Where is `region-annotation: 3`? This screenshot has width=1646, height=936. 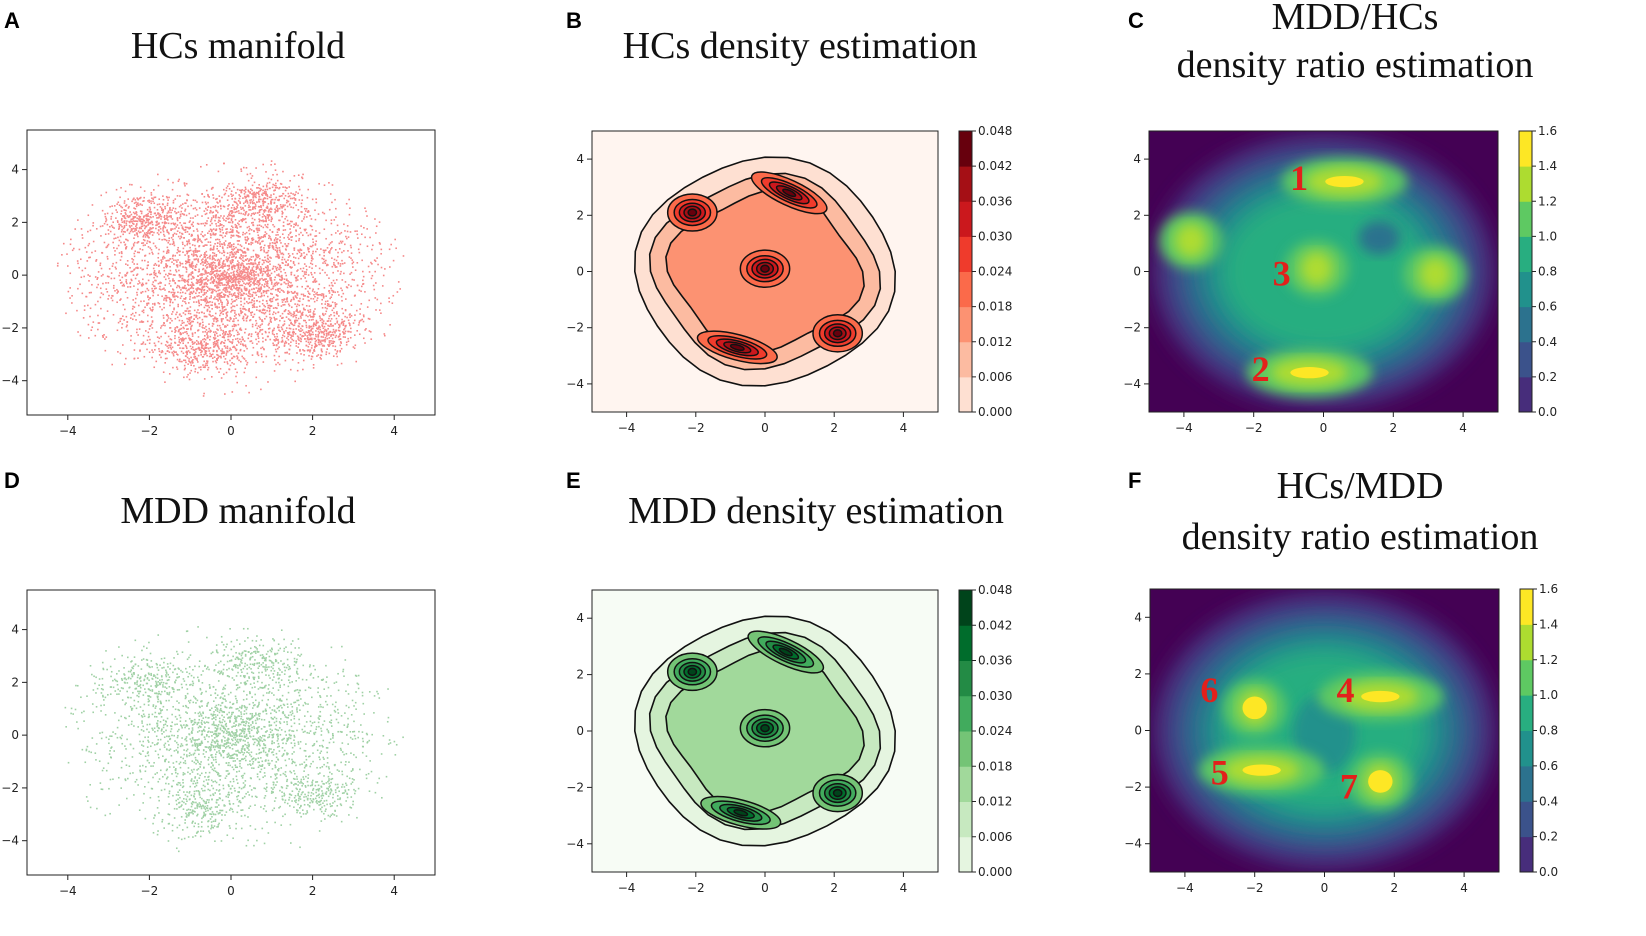
region-annotation: 3 is located at coordinates (1282, 274).